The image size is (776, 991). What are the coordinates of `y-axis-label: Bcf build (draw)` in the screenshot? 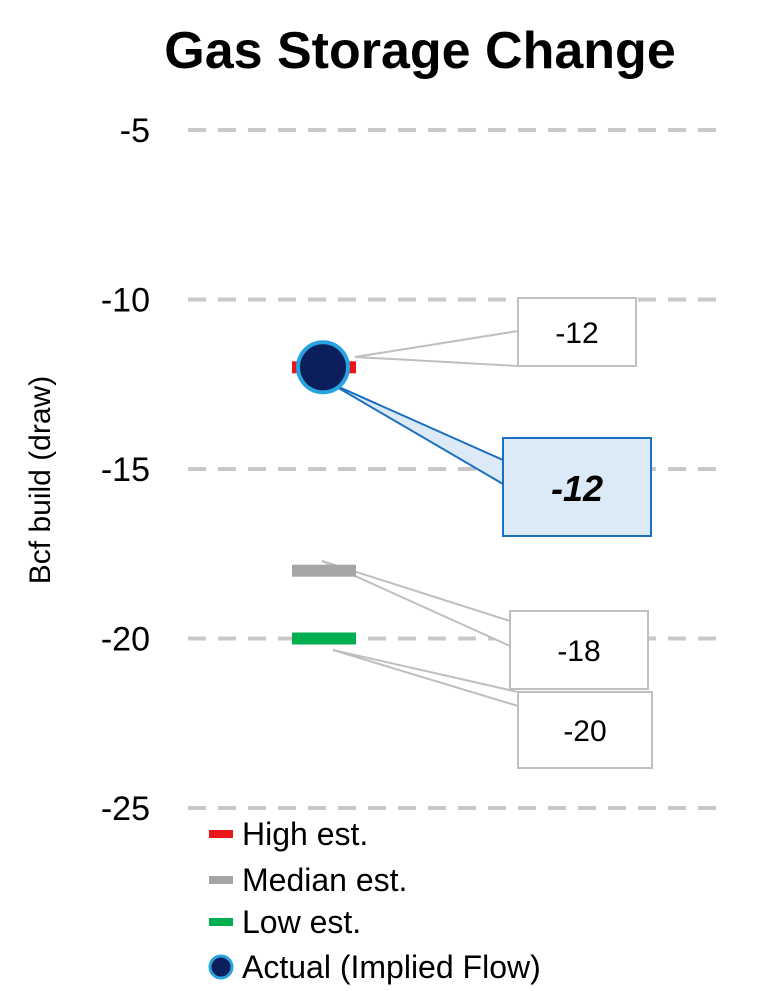 It's located at (40, 480).